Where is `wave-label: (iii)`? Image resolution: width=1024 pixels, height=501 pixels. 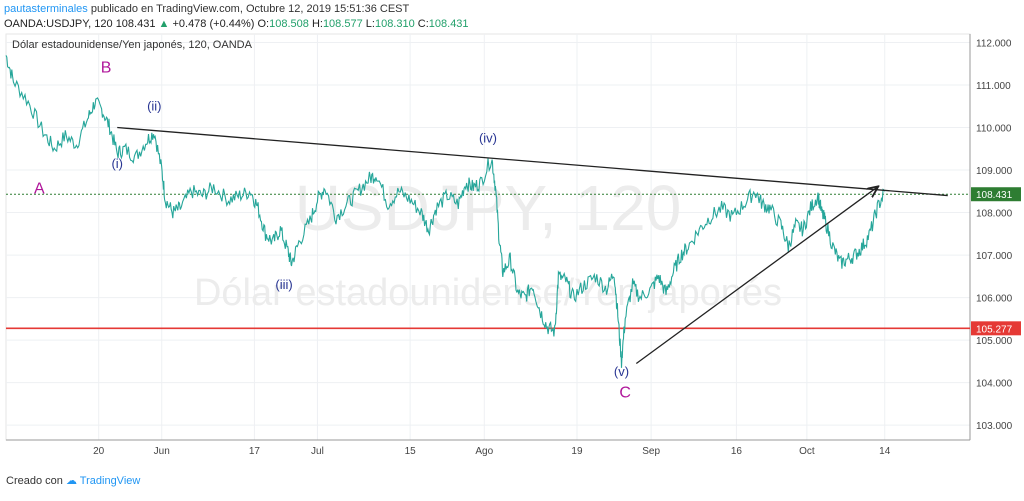
wave-label: (iii) is located at coordinates (283, 284).